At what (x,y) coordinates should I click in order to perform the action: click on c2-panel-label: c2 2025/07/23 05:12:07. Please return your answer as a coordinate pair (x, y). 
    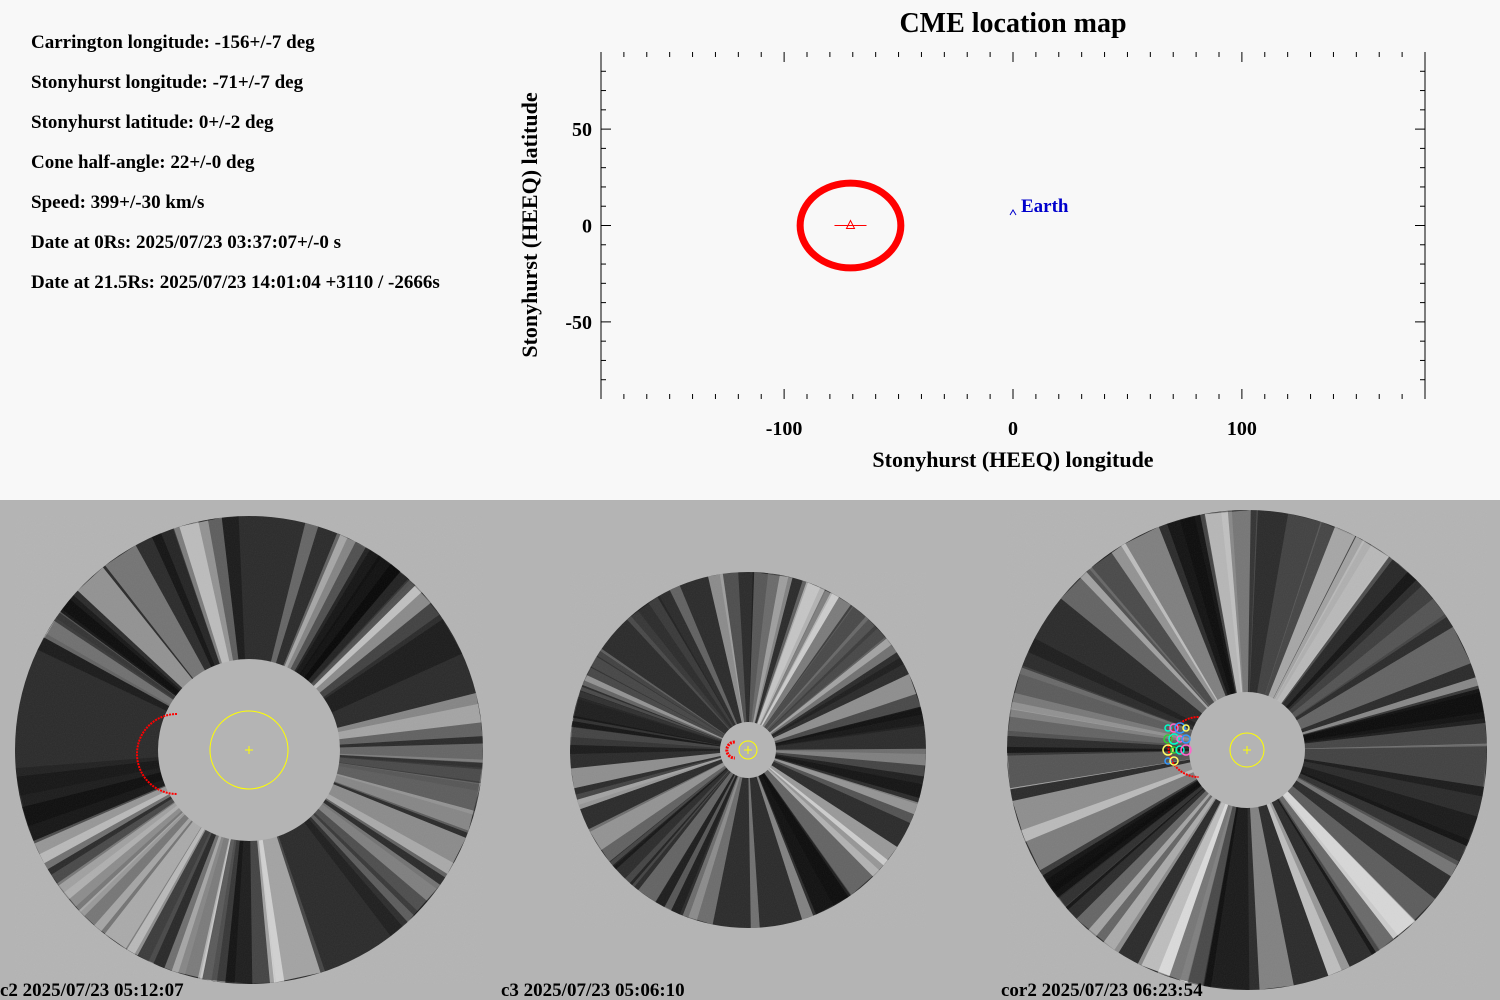
    Looking at the image, I should click on (92, 990).